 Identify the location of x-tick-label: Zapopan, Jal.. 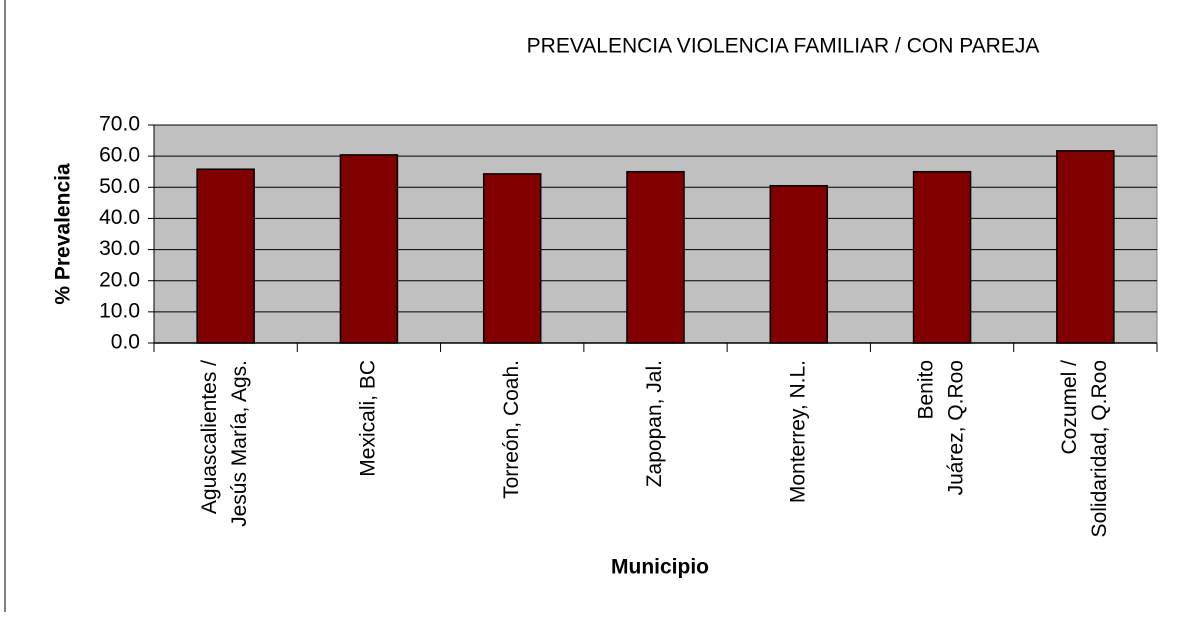
(654, 423).